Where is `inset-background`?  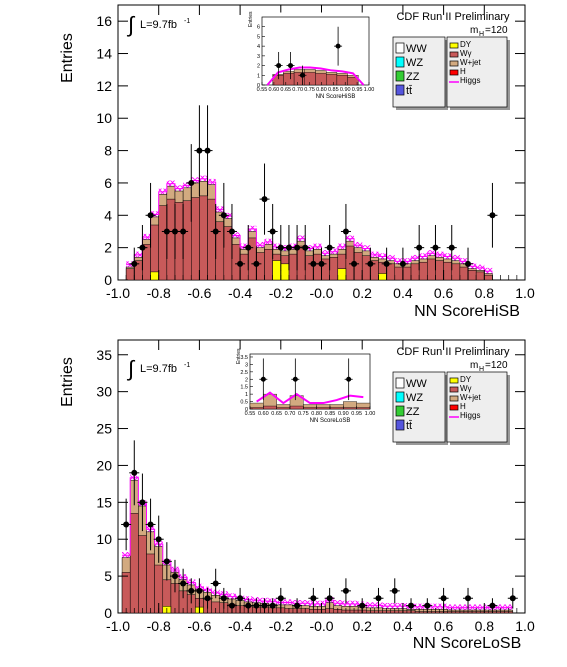 inset-background is located at coordinates (305, 386).